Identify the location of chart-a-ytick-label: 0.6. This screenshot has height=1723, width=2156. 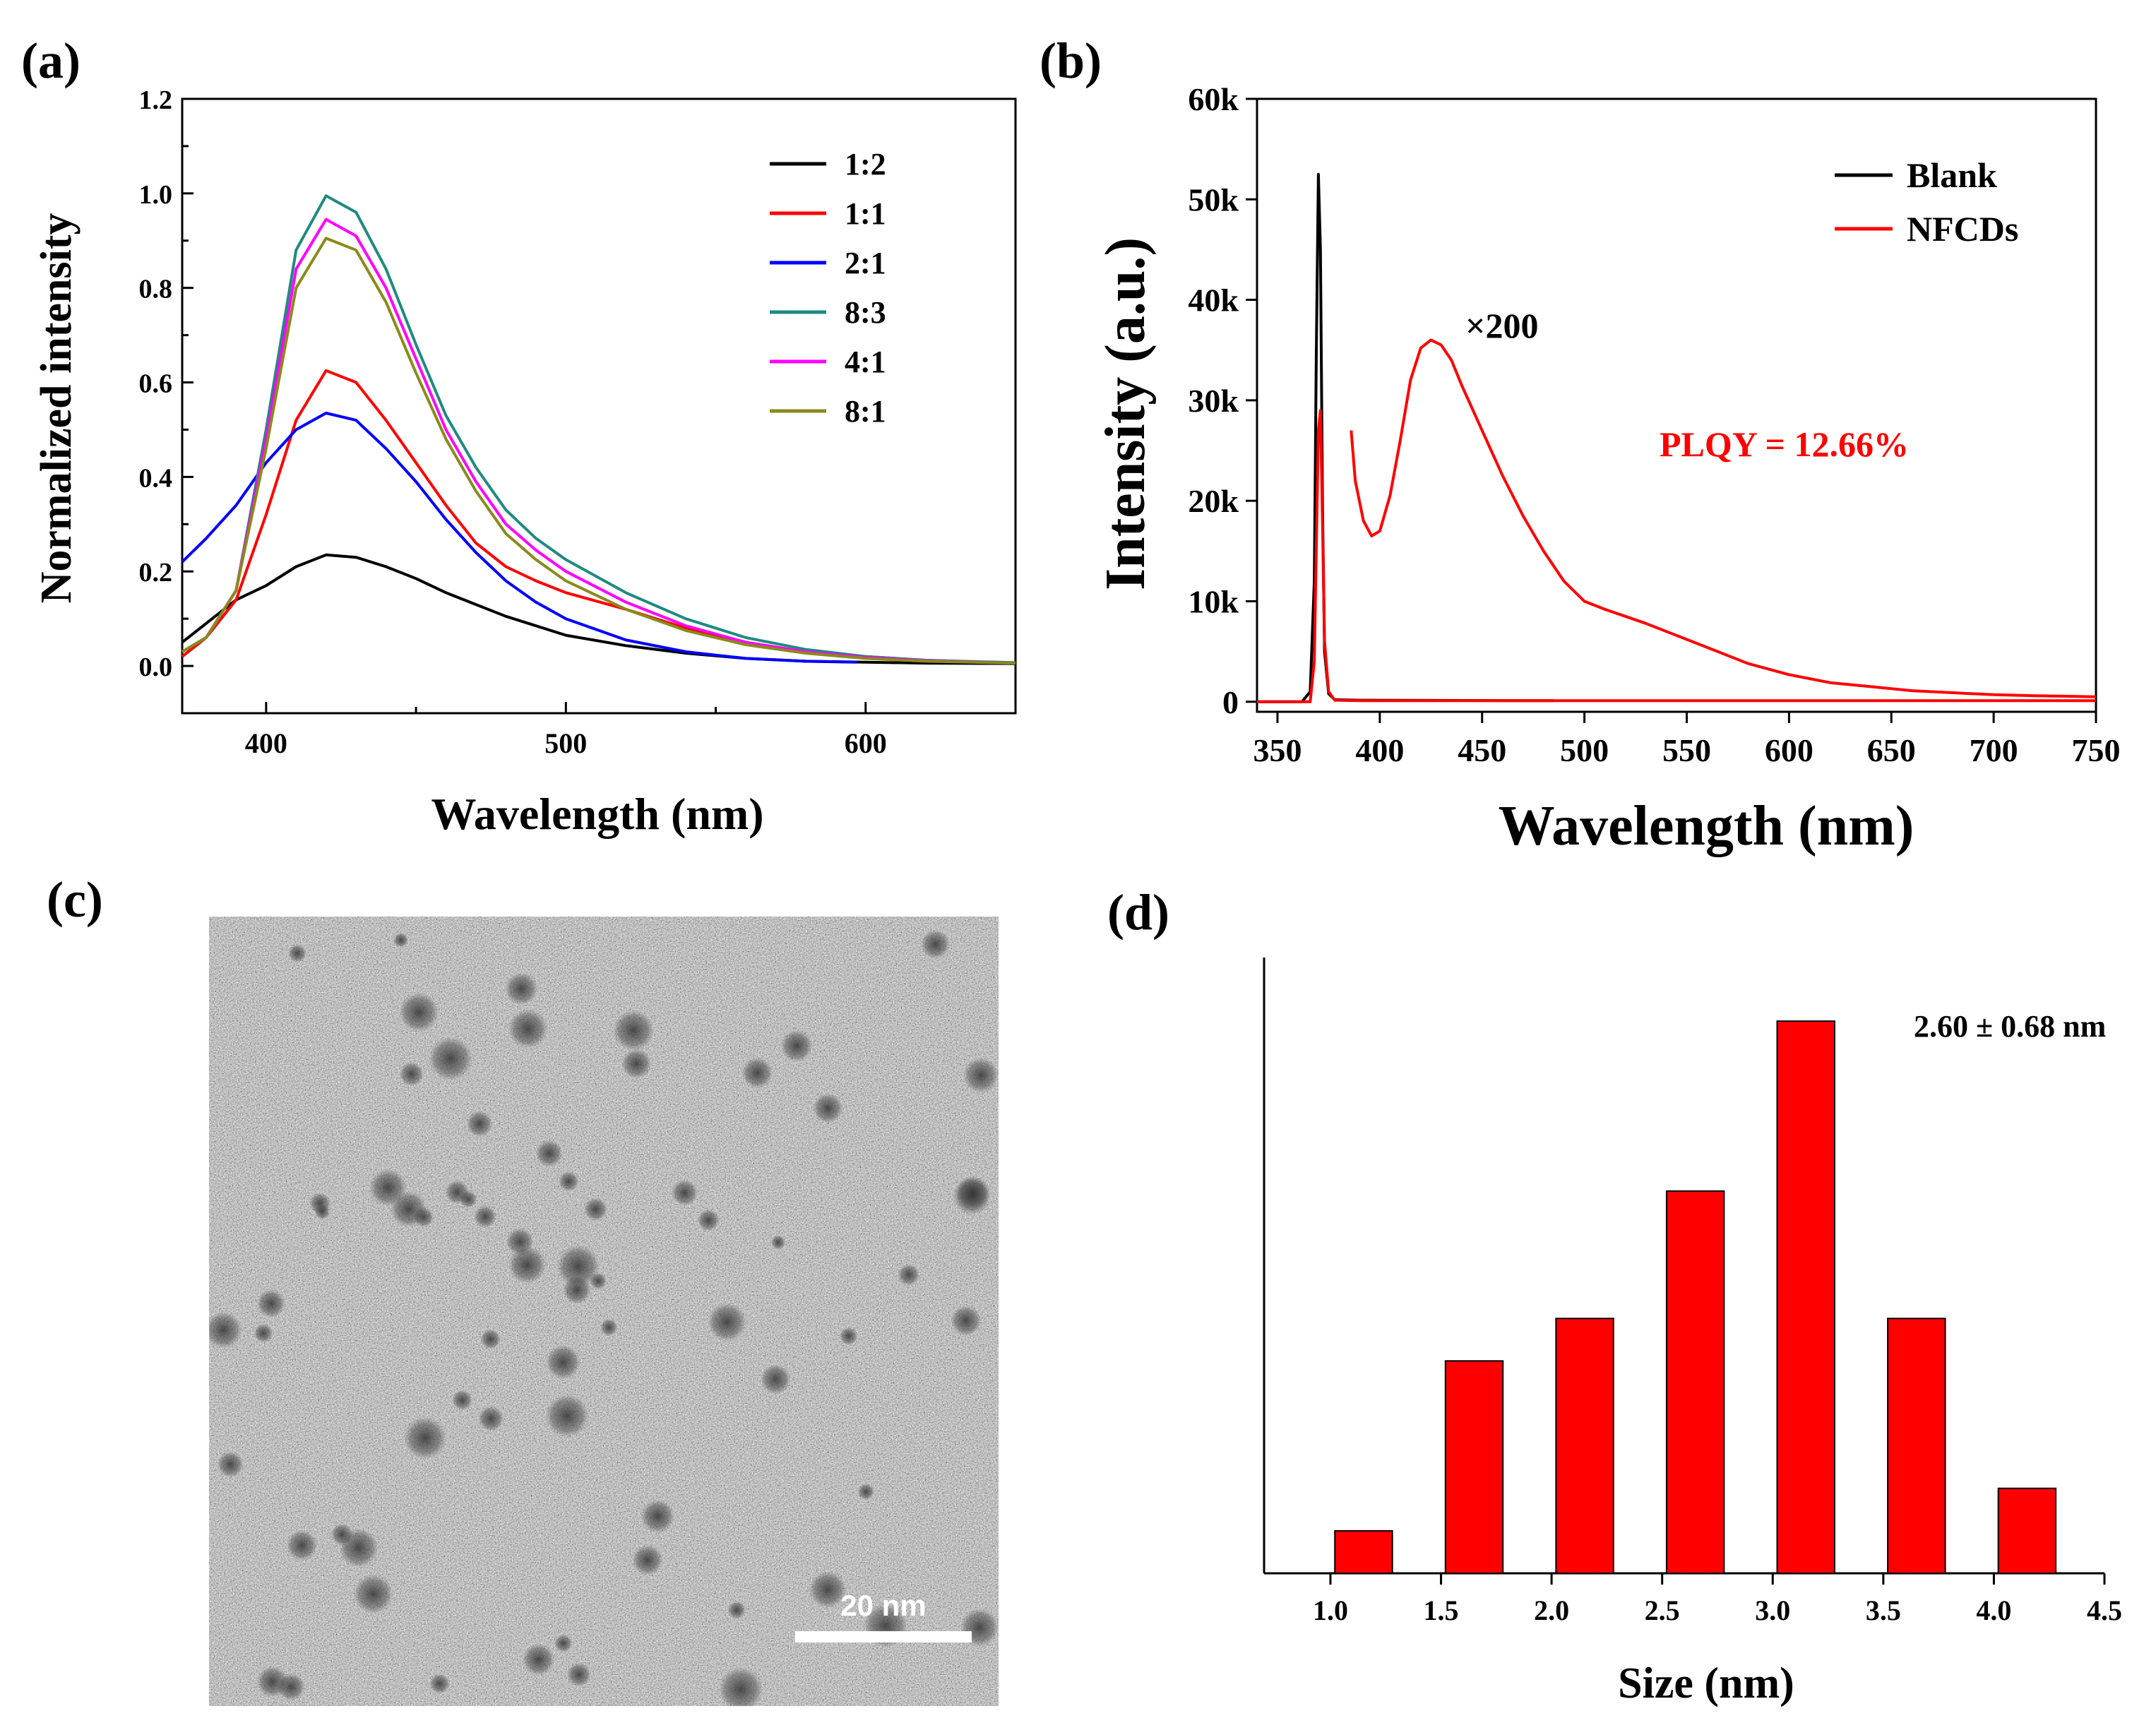
(156, 384).